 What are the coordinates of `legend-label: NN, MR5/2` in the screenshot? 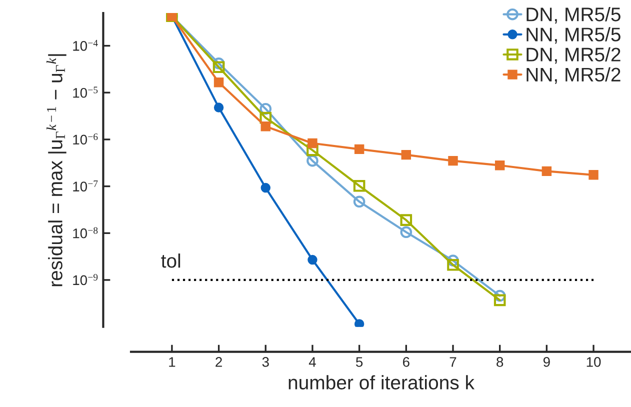 It's located at (573, 75).